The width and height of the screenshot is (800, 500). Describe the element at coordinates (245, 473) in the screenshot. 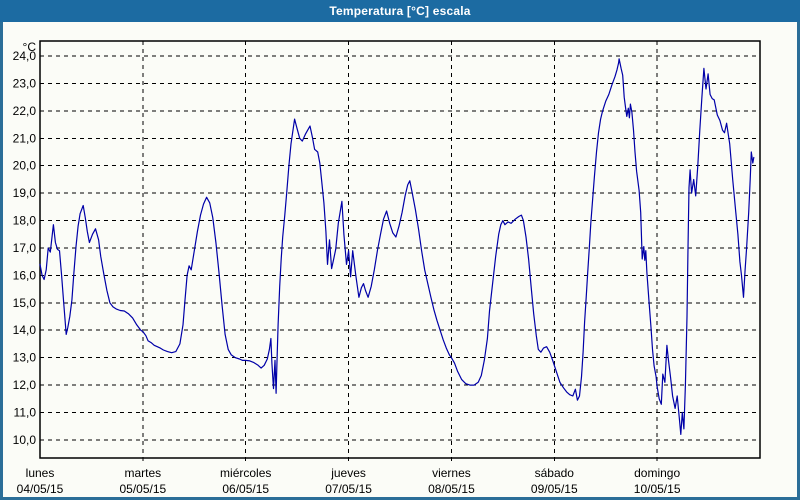

I see `x-day-label: miércoles` at that location.